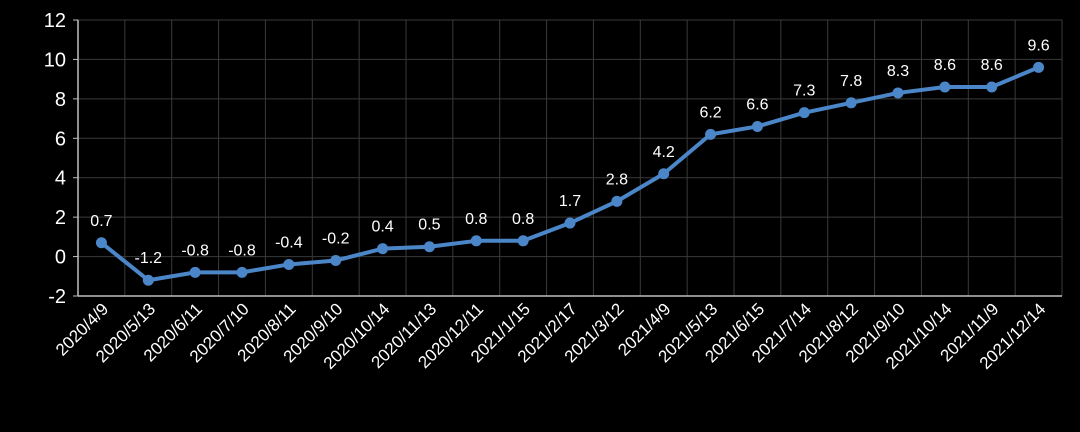 This screenshot has width=1080, height=432. I want to click on data-label: 0.7, so click(101, 221).